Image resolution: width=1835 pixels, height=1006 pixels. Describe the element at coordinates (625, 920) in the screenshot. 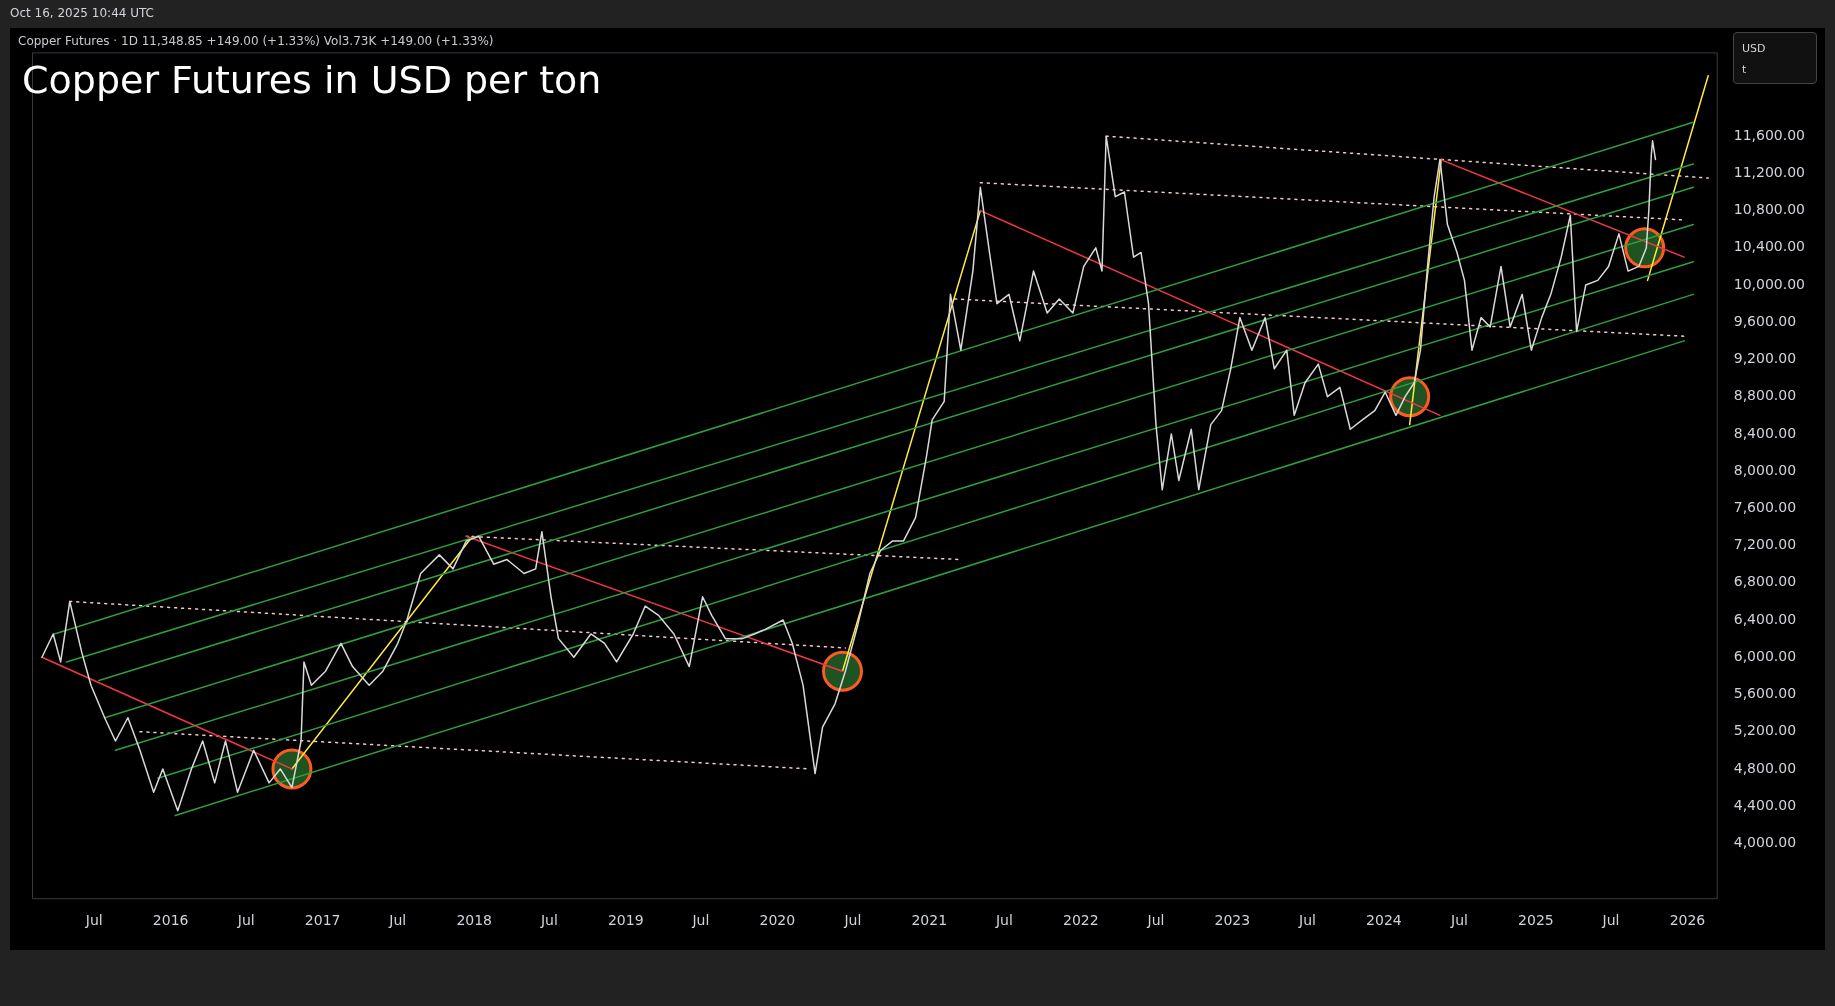

I see `x-tick-label: 2019` at that location.